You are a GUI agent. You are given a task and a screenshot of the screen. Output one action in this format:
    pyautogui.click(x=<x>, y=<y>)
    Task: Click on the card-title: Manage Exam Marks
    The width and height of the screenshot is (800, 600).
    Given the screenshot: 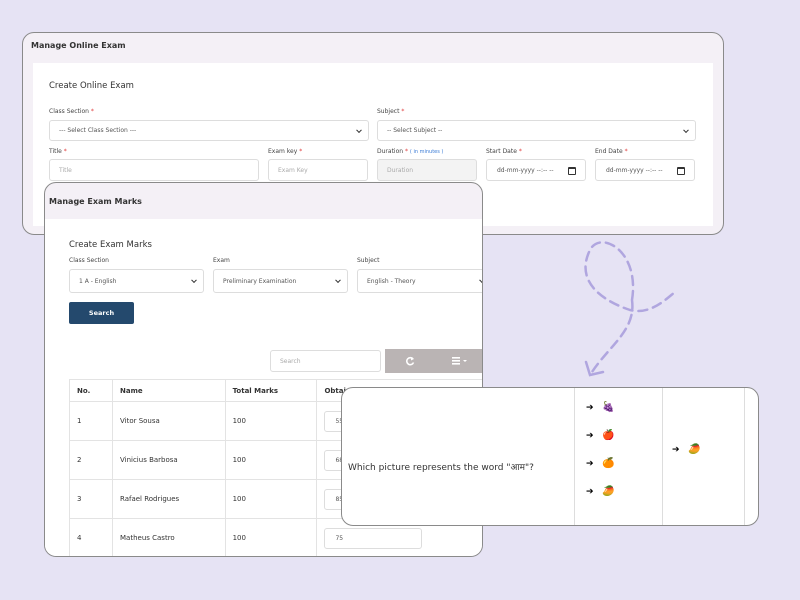 What is the action you would take?
    pyautogui.click(x=95, y=201)
    